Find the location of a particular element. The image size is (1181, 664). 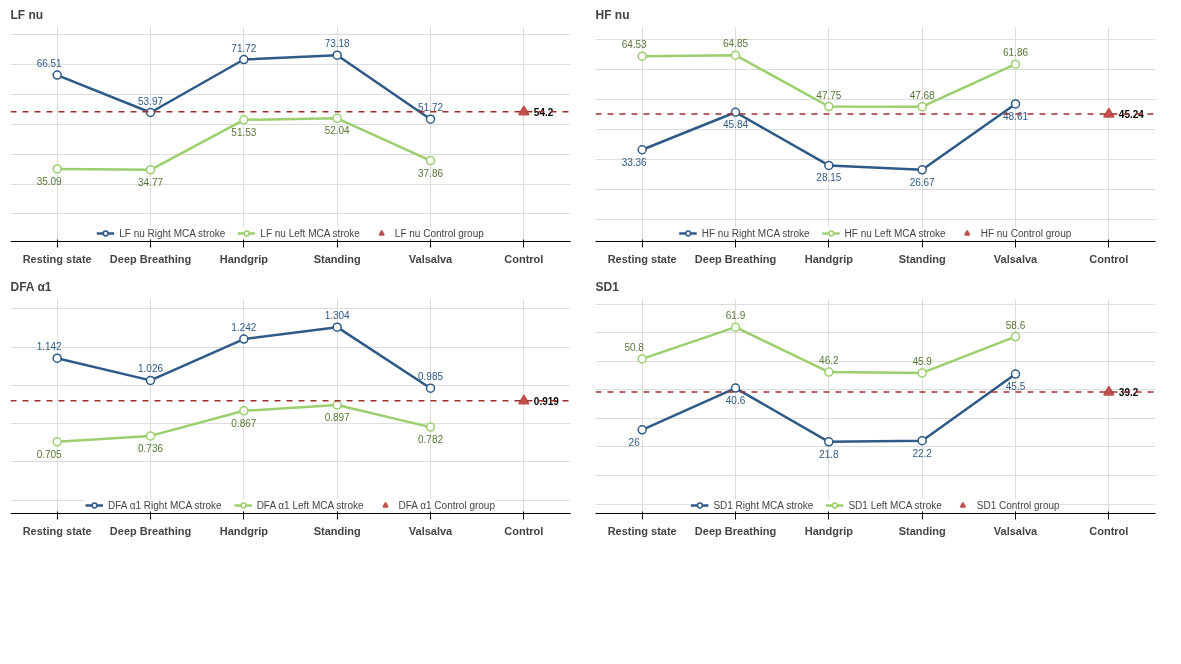

legend-label: DFA α1 Right MCA stroke is located at coordinates (165, 505).